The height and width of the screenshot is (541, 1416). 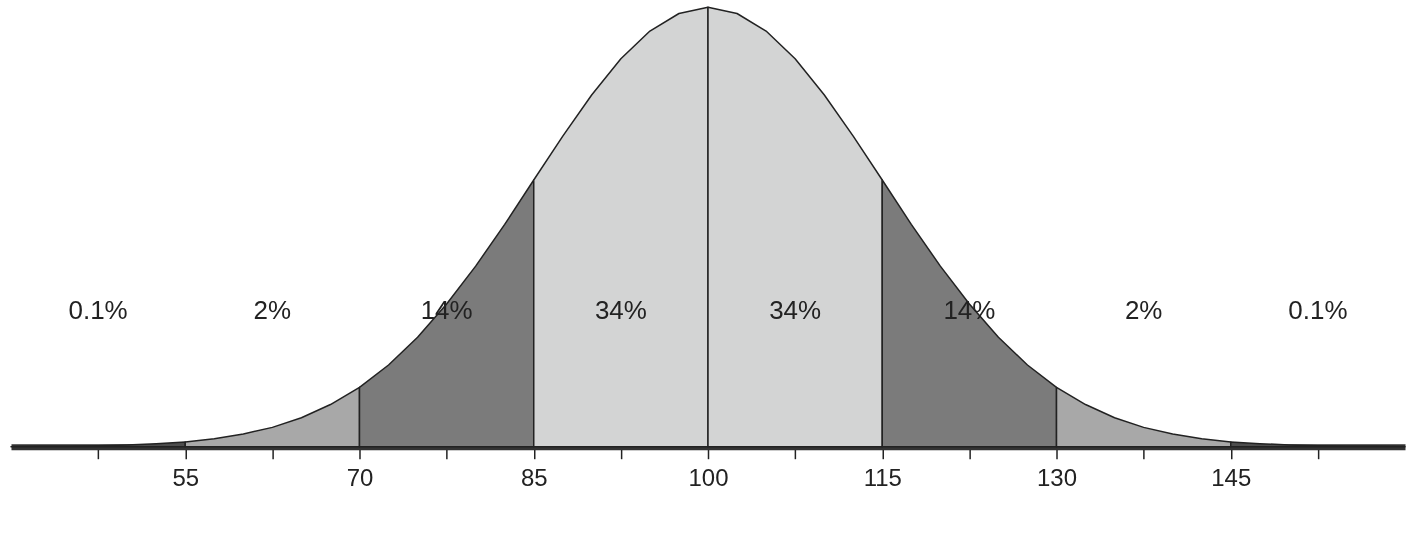 I want to click on x-tick-label: 70, so click(x=360, y=478).